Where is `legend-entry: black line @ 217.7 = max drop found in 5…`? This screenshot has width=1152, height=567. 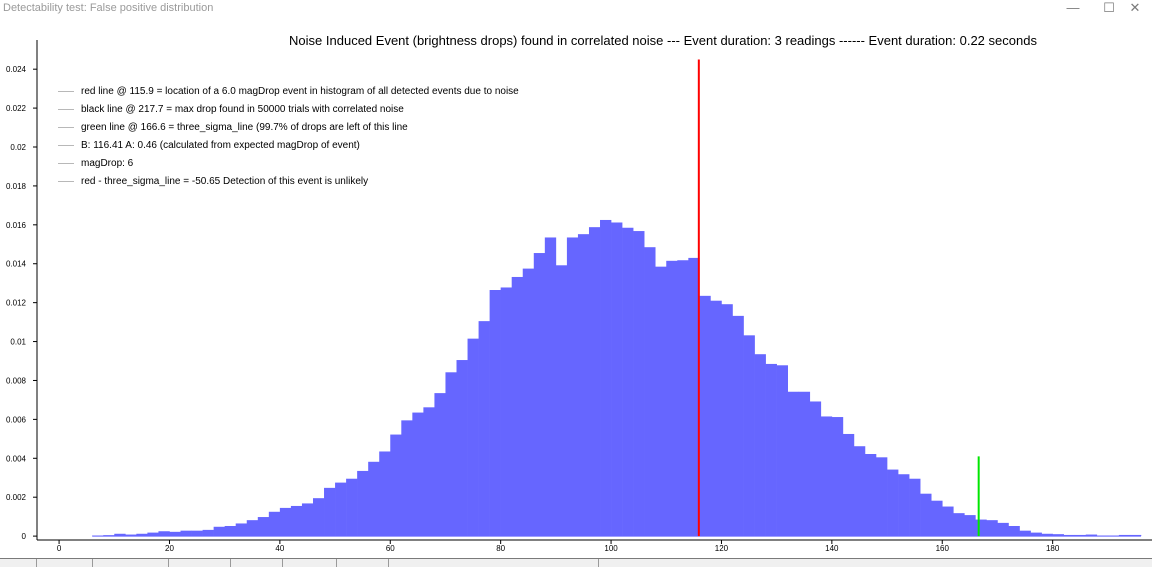 legend-entry: black line @ 217.7 = max drop found in 5… is located at coordinates (231, 109).